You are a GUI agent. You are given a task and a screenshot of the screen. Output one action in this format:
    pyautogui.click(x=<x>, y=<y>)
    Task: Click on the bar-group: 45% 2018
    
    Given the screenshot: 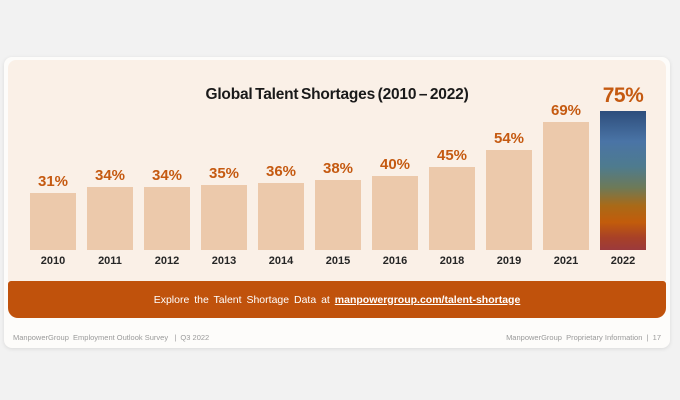 What is the action you would take?
    pyautogui.click(x=452, y=207)
    